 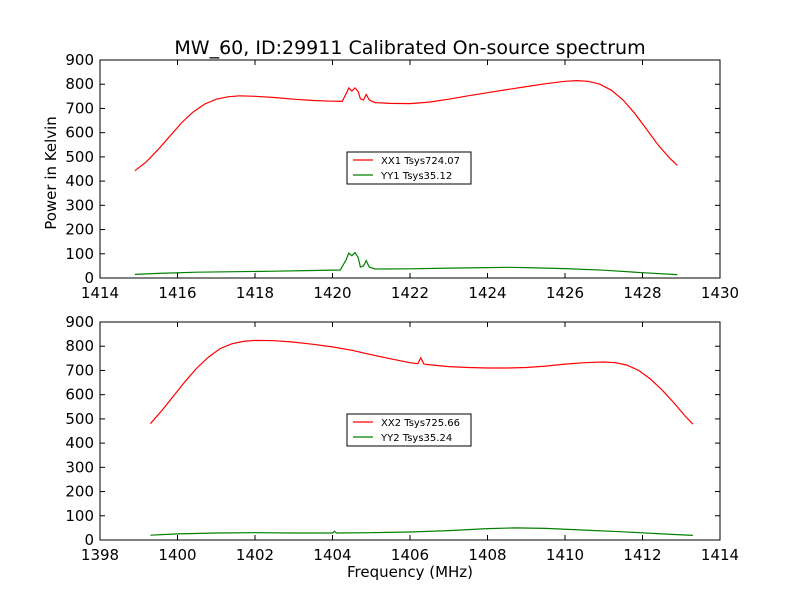 I want to click on x-tick-label: 1406, so click(x=410, y=555).